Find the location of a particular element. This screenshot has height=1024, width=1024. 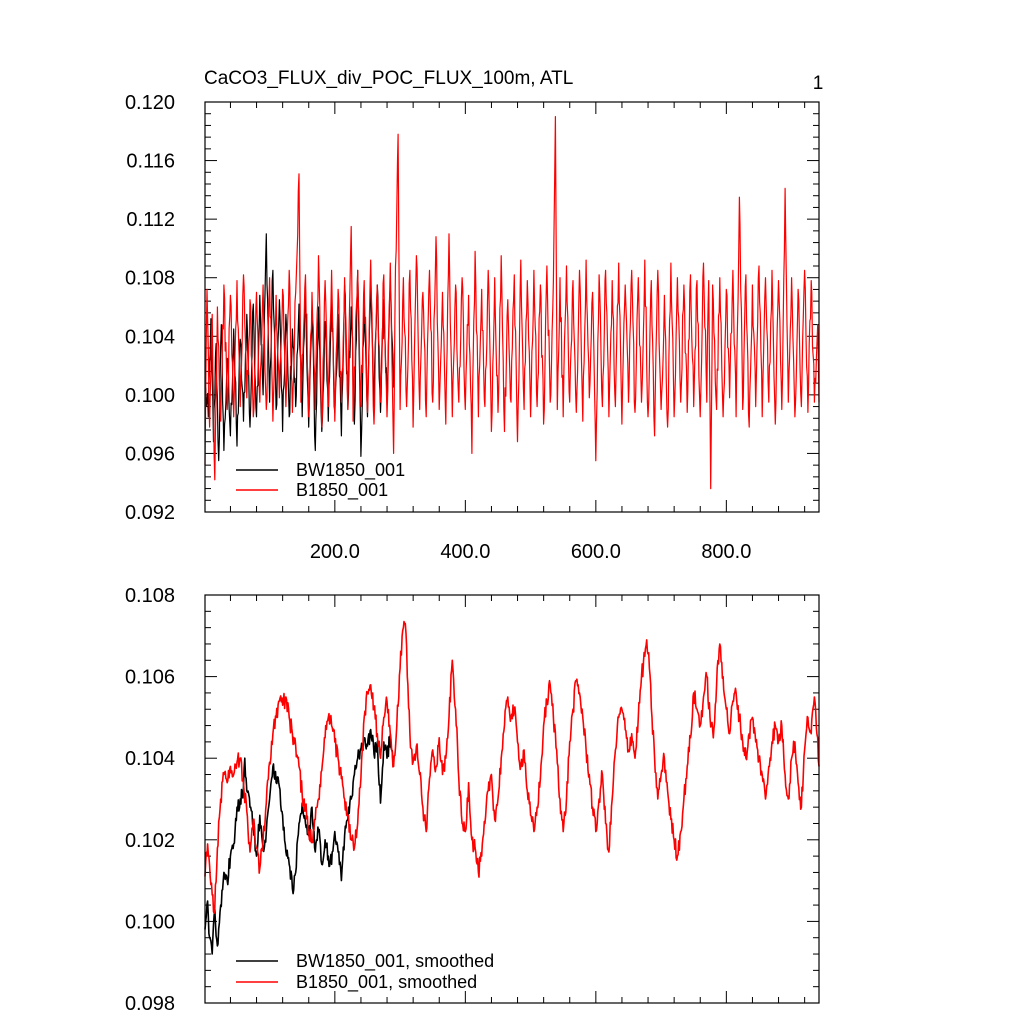

y-tick-label: 0.106 is located at coordinates (150, 678).